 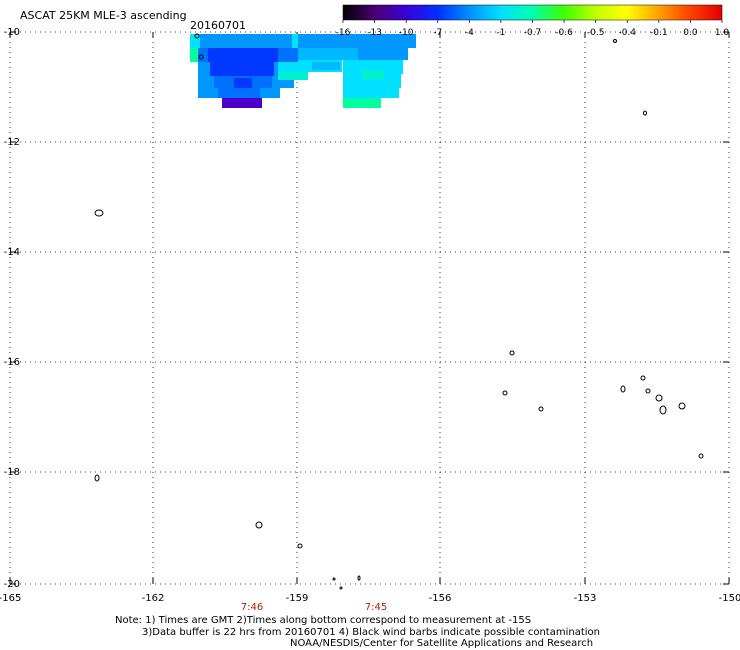 I want to click on x-tick-label: -153, so click(x=585, y=598).